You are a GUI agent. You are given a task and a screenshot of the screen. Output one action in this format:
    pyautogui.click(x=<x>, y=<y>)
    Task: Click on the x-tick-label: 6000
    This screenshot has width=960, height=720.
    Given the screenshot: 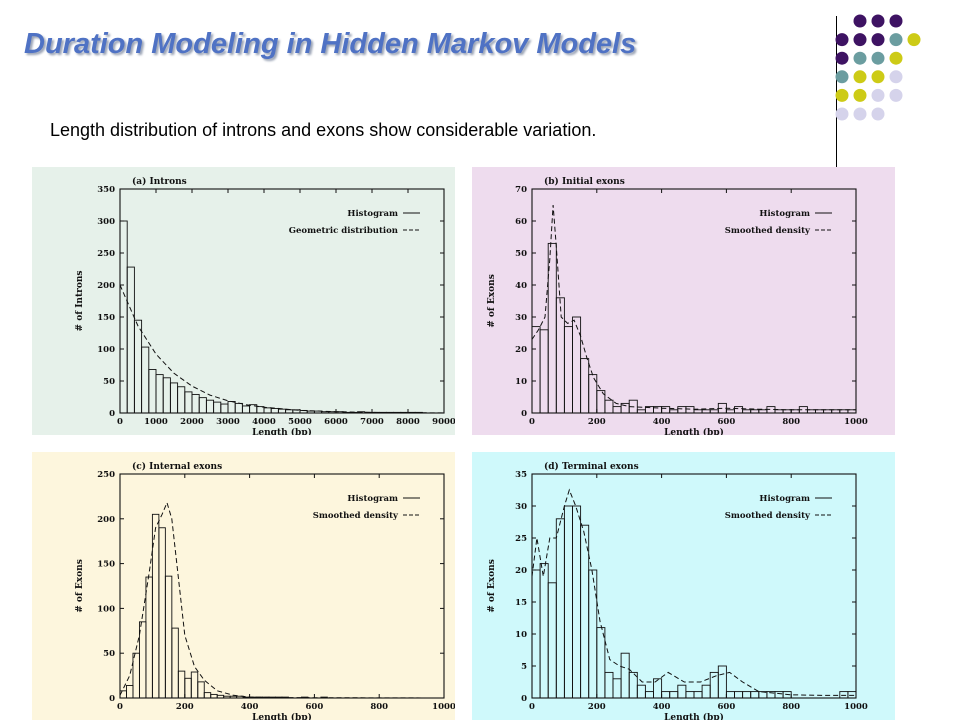 What is the action you would take?
    pyautogui.click(x=336, y=422)
    